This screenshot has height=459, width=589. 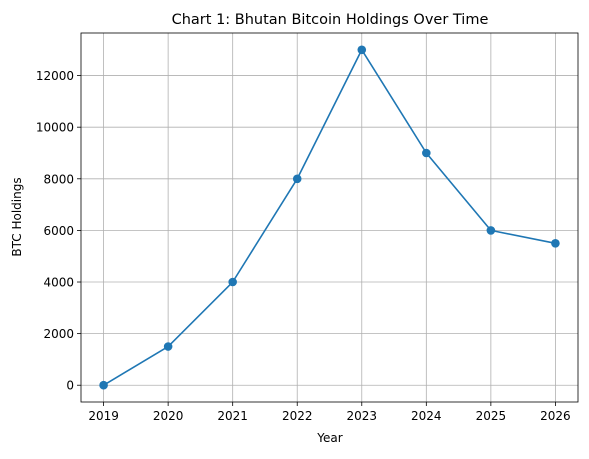 What do you see at coordinates (555, 416) in the screenshot?
I see `x-tick-label: 2026` at bounding box center [555, 416].